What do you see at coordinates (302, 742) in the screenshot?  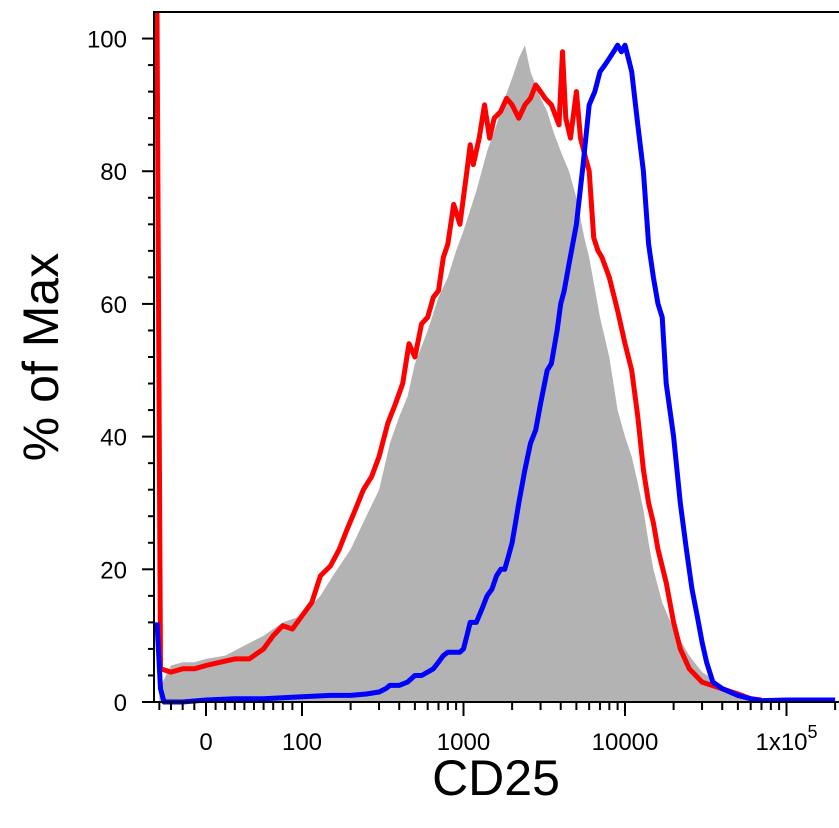 I see `x-tick-label: 100` at bounding box center [302, 742].